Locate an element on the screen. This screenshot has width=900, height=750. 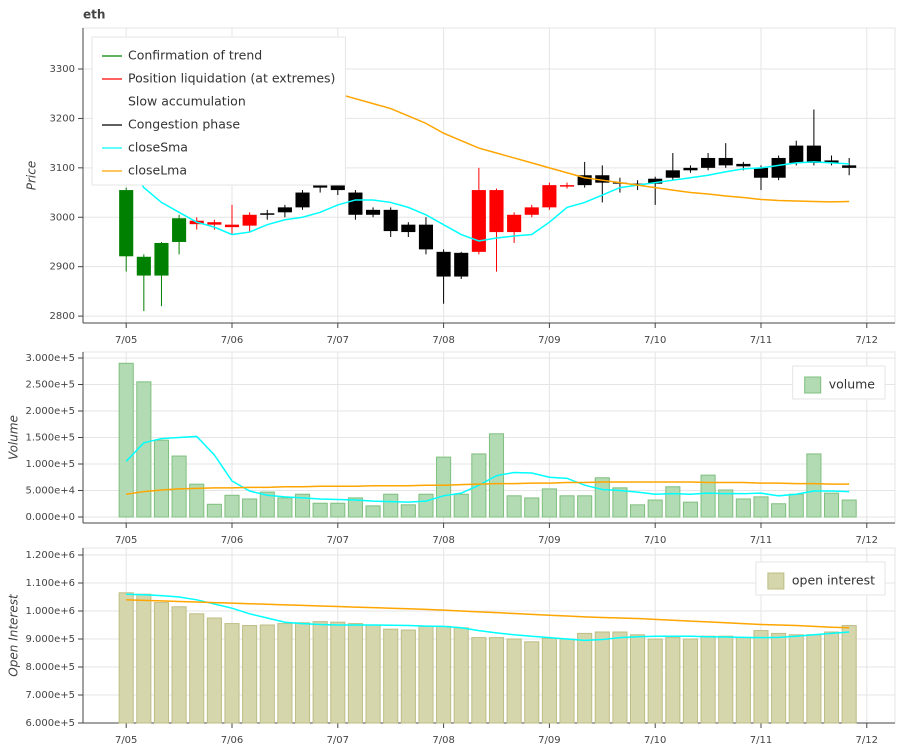
y-tick-label: 1.200e+6 is located at coordinates (50, 555).